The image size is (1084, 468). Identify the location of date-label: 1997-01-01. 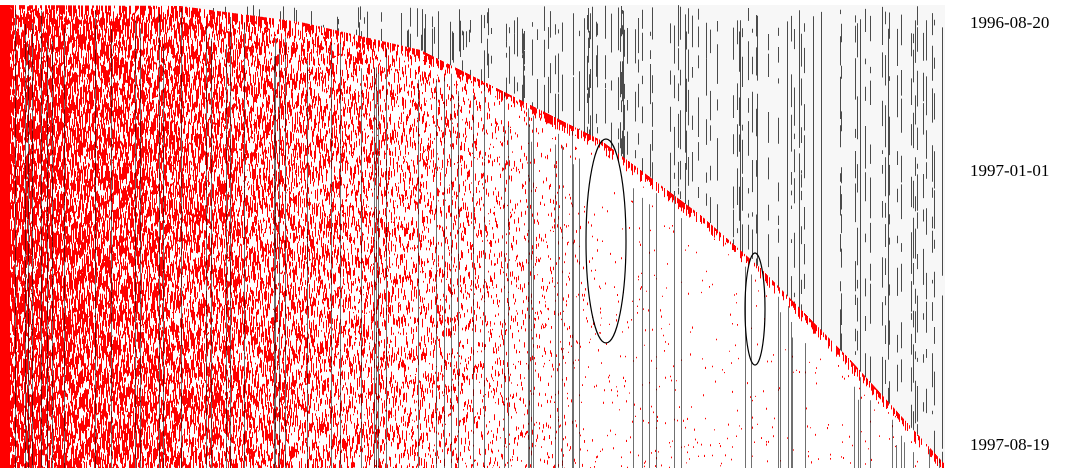
(1009, 170).